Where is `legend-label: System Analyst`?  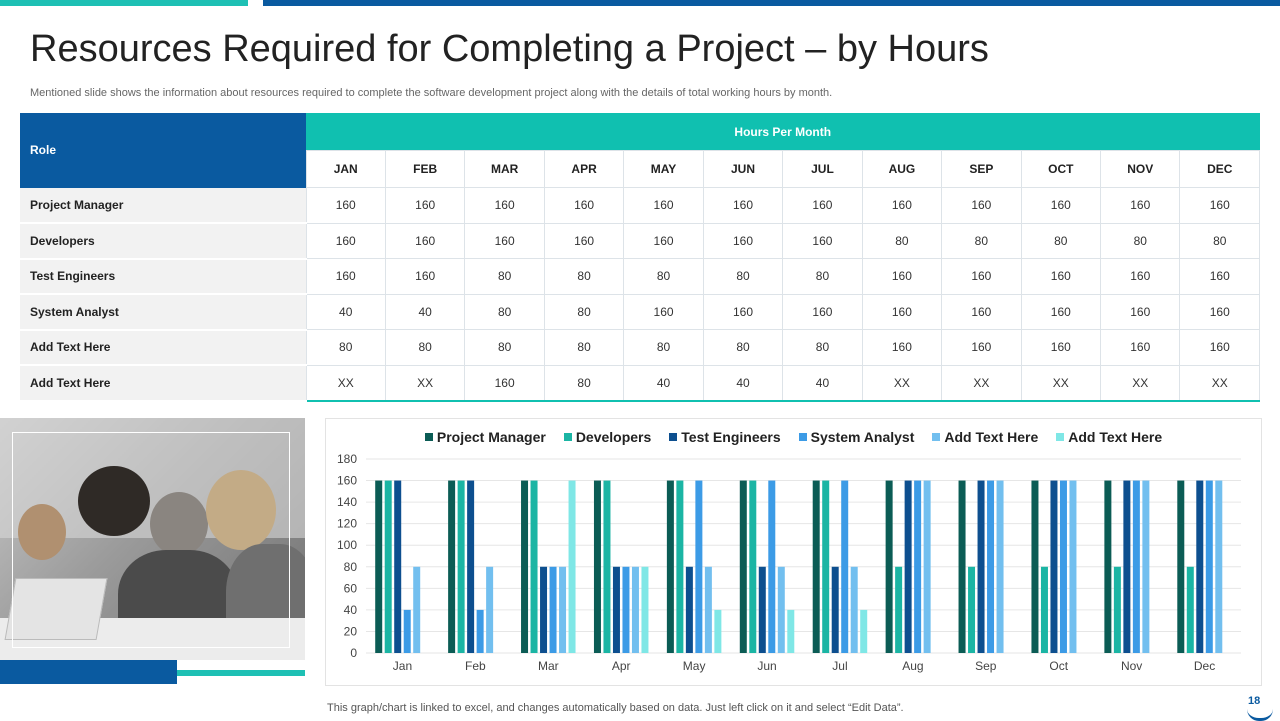 legend-label: System Analyst is located at coordinates (862, 437).